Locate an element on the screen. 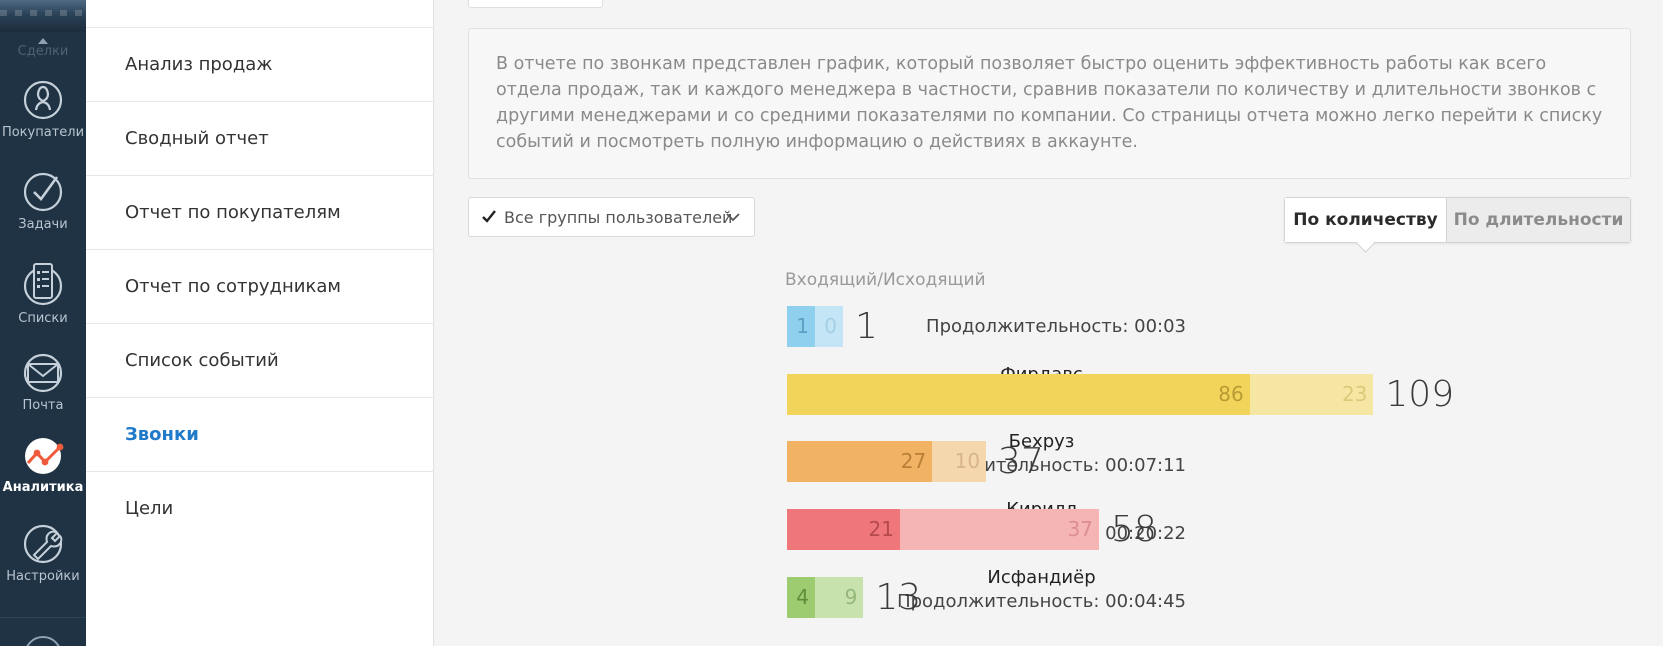 The width and height of the screenshot is (1663, 646). chevron-down-icon is located at coordinates (733, 217).